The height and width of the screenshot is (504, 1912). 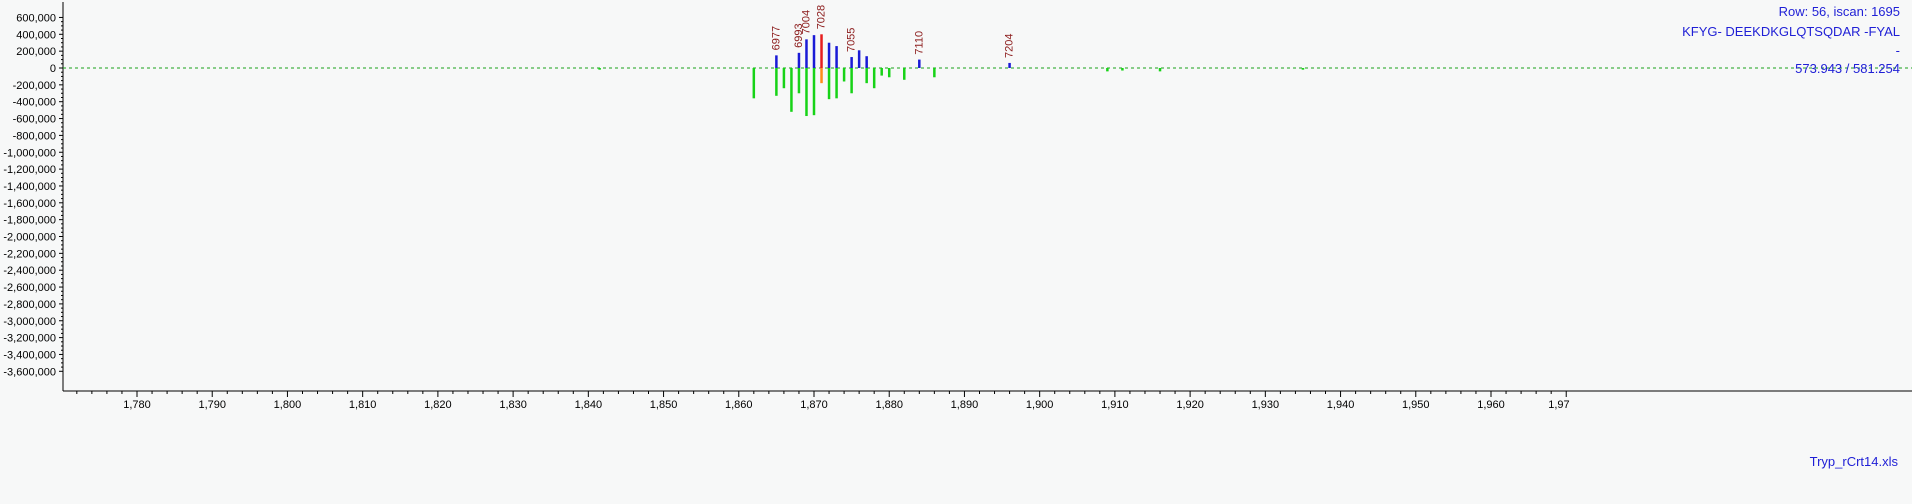 I want to click on peak-annotation-label: 7055, so click(x=852, y=40).